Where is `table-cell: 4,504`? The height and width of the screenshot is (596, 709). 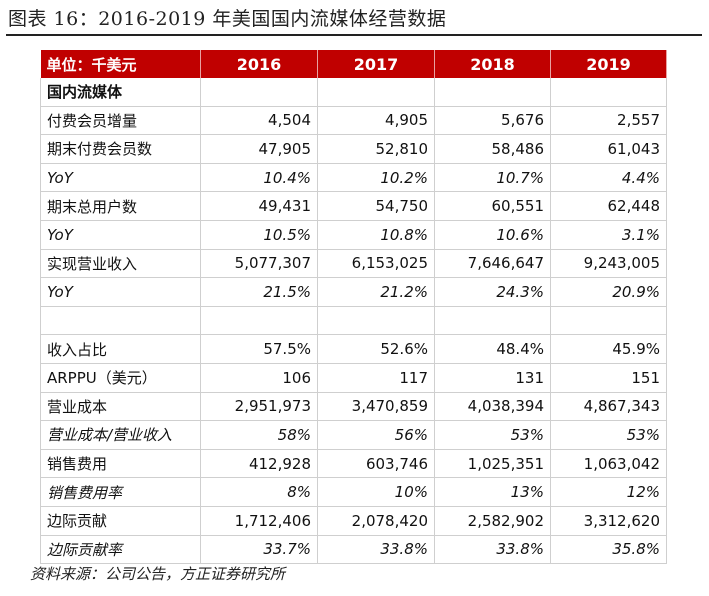 table-cell: 4,504 is located at coordinates (259, 121).